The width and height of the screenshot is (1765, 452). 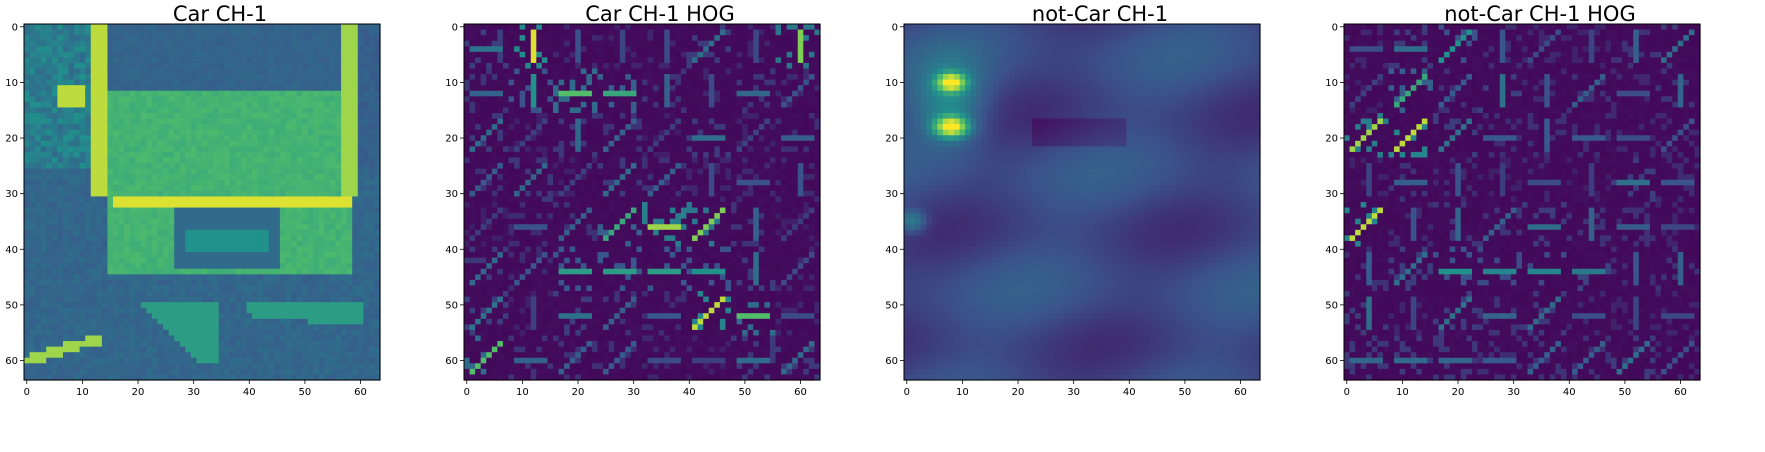 I want to click on chart-title: Car CH-1 HOG, so click(x=660, y=14).